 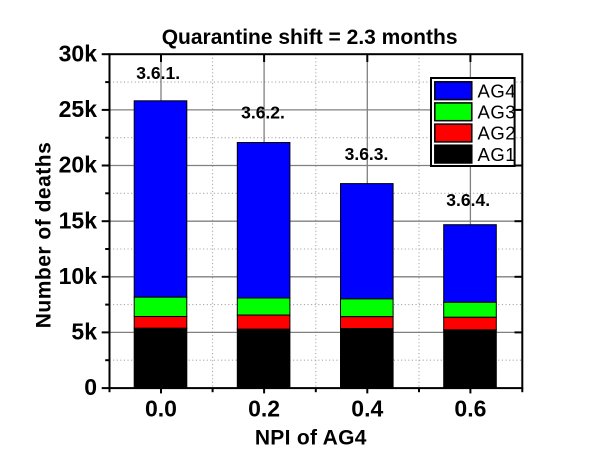 What do you see at coordinates (158, 73) in the screenshot?
I see `svg-text: 3.6.1.` at bounding box center [158, 73].